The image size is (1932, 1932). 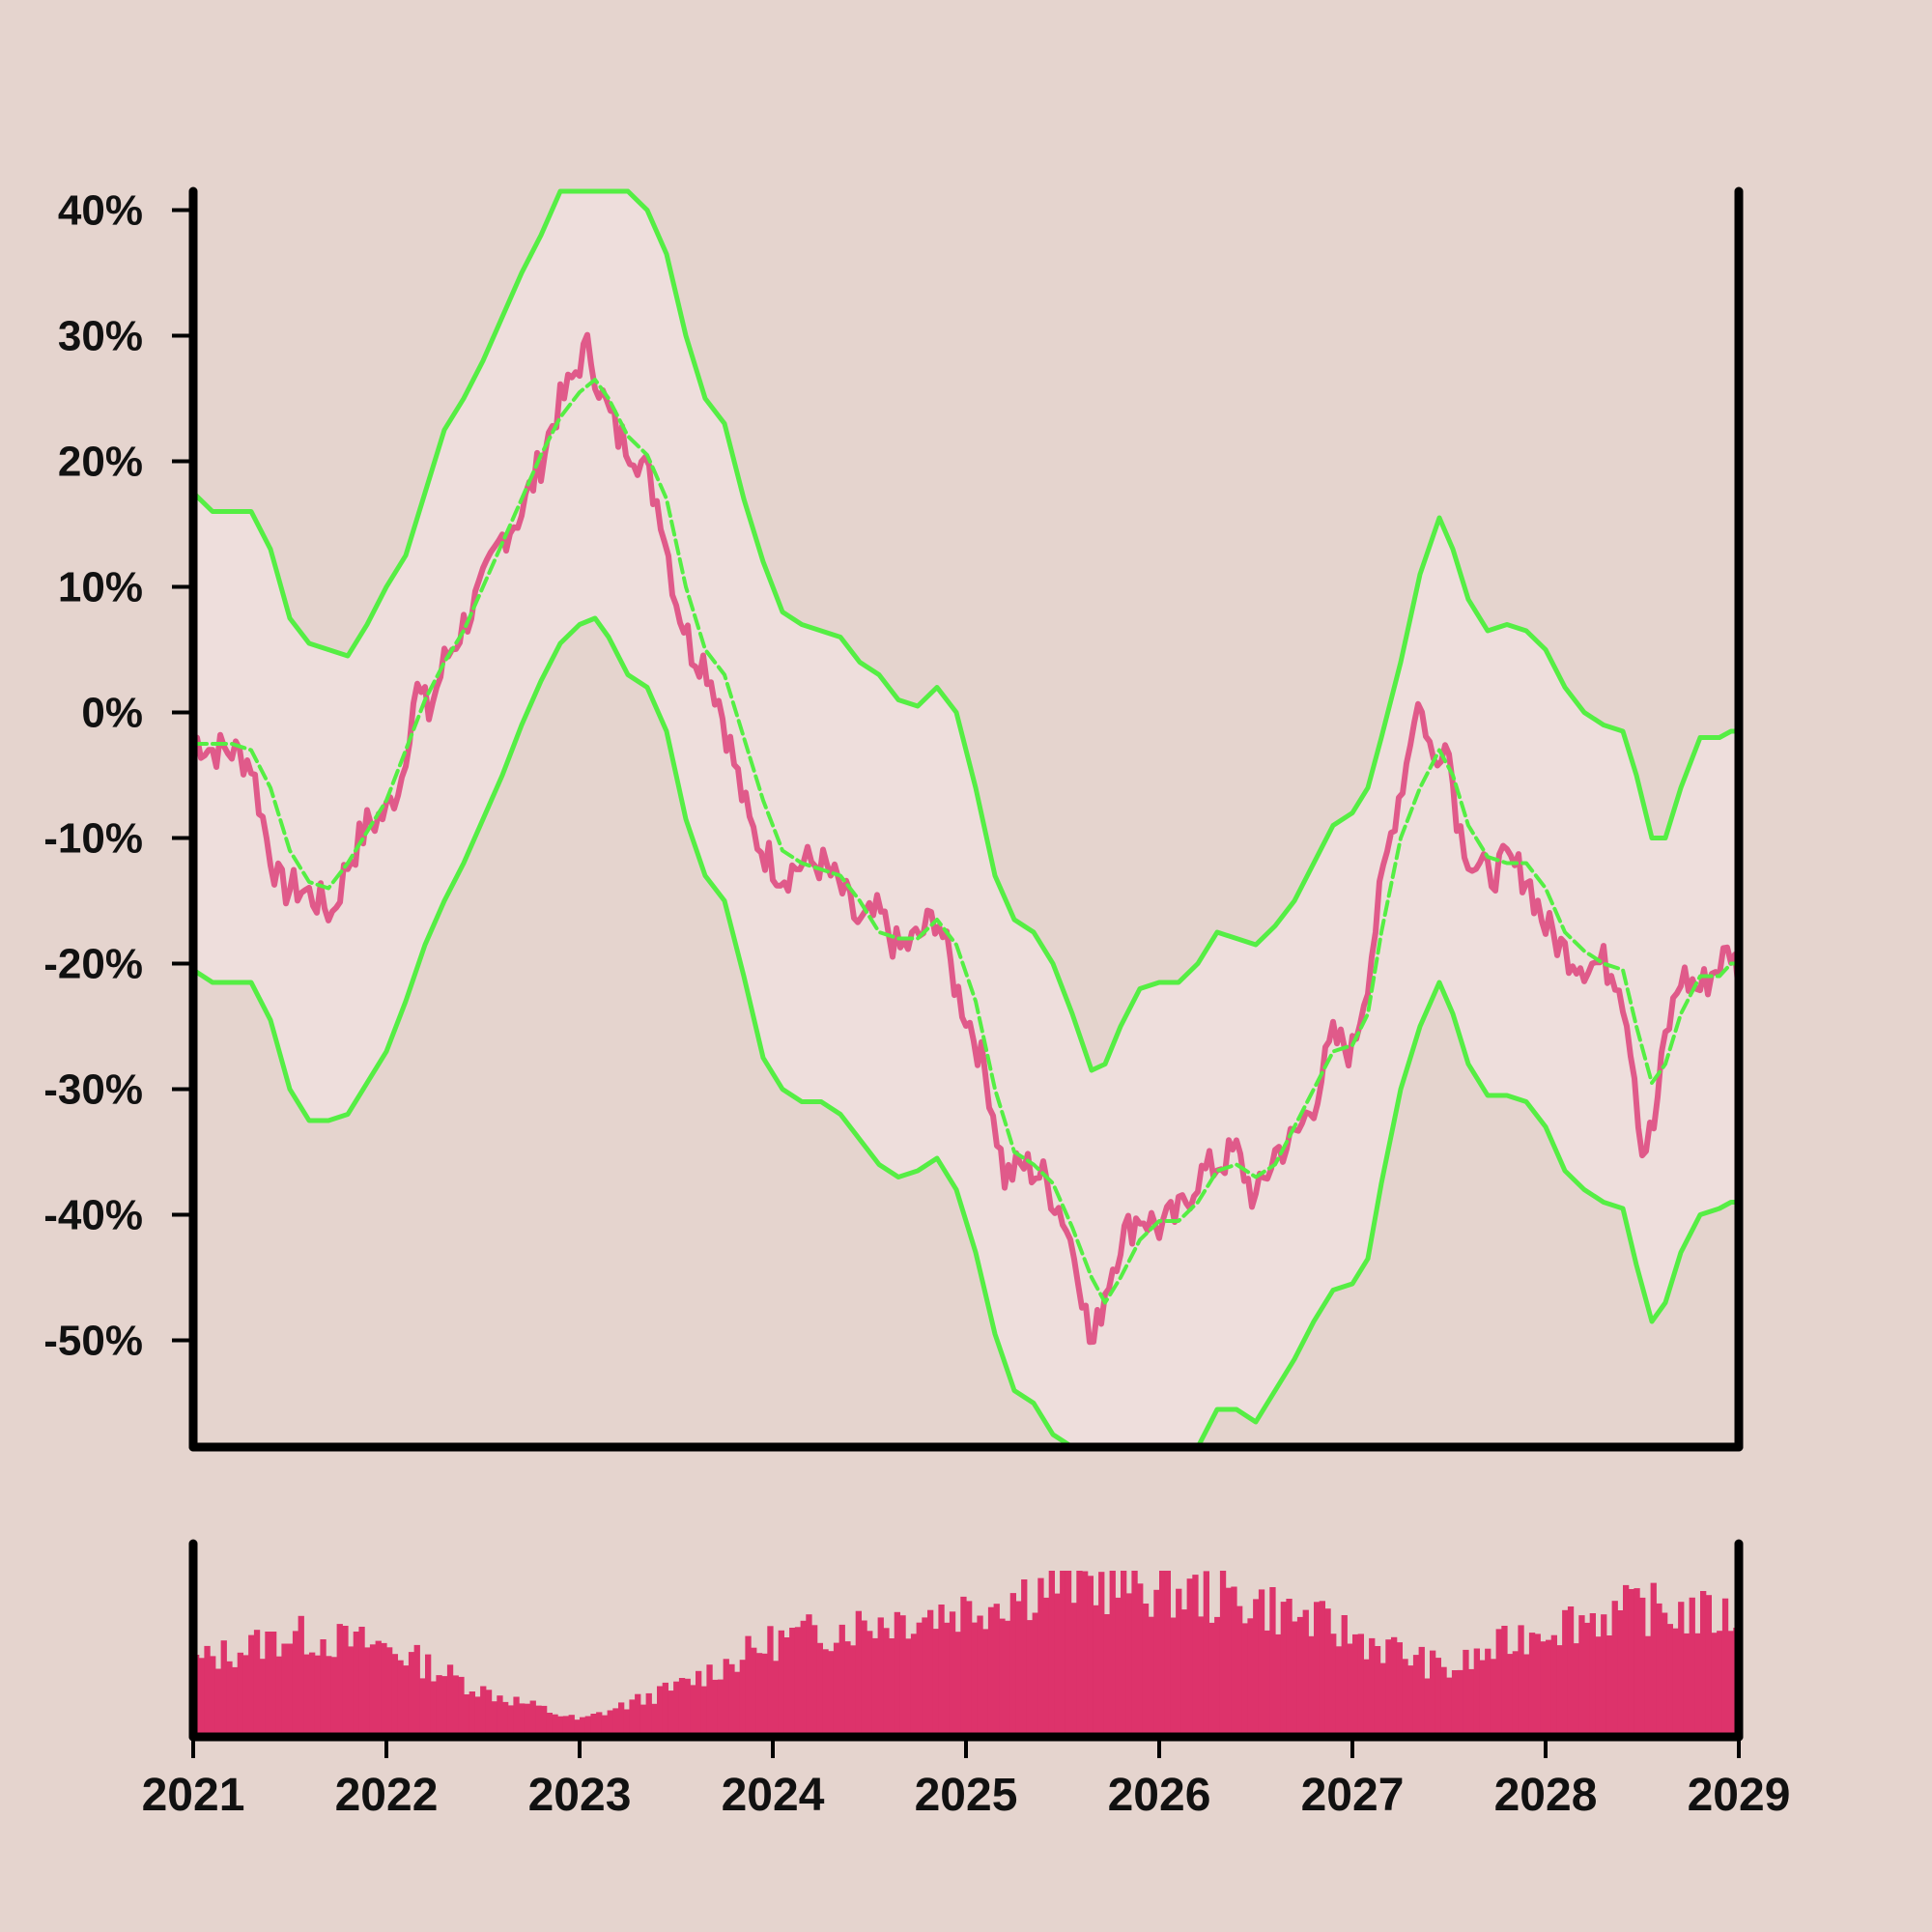 I want to click on y-tick-label: -20%, so click(x=93, y=964).